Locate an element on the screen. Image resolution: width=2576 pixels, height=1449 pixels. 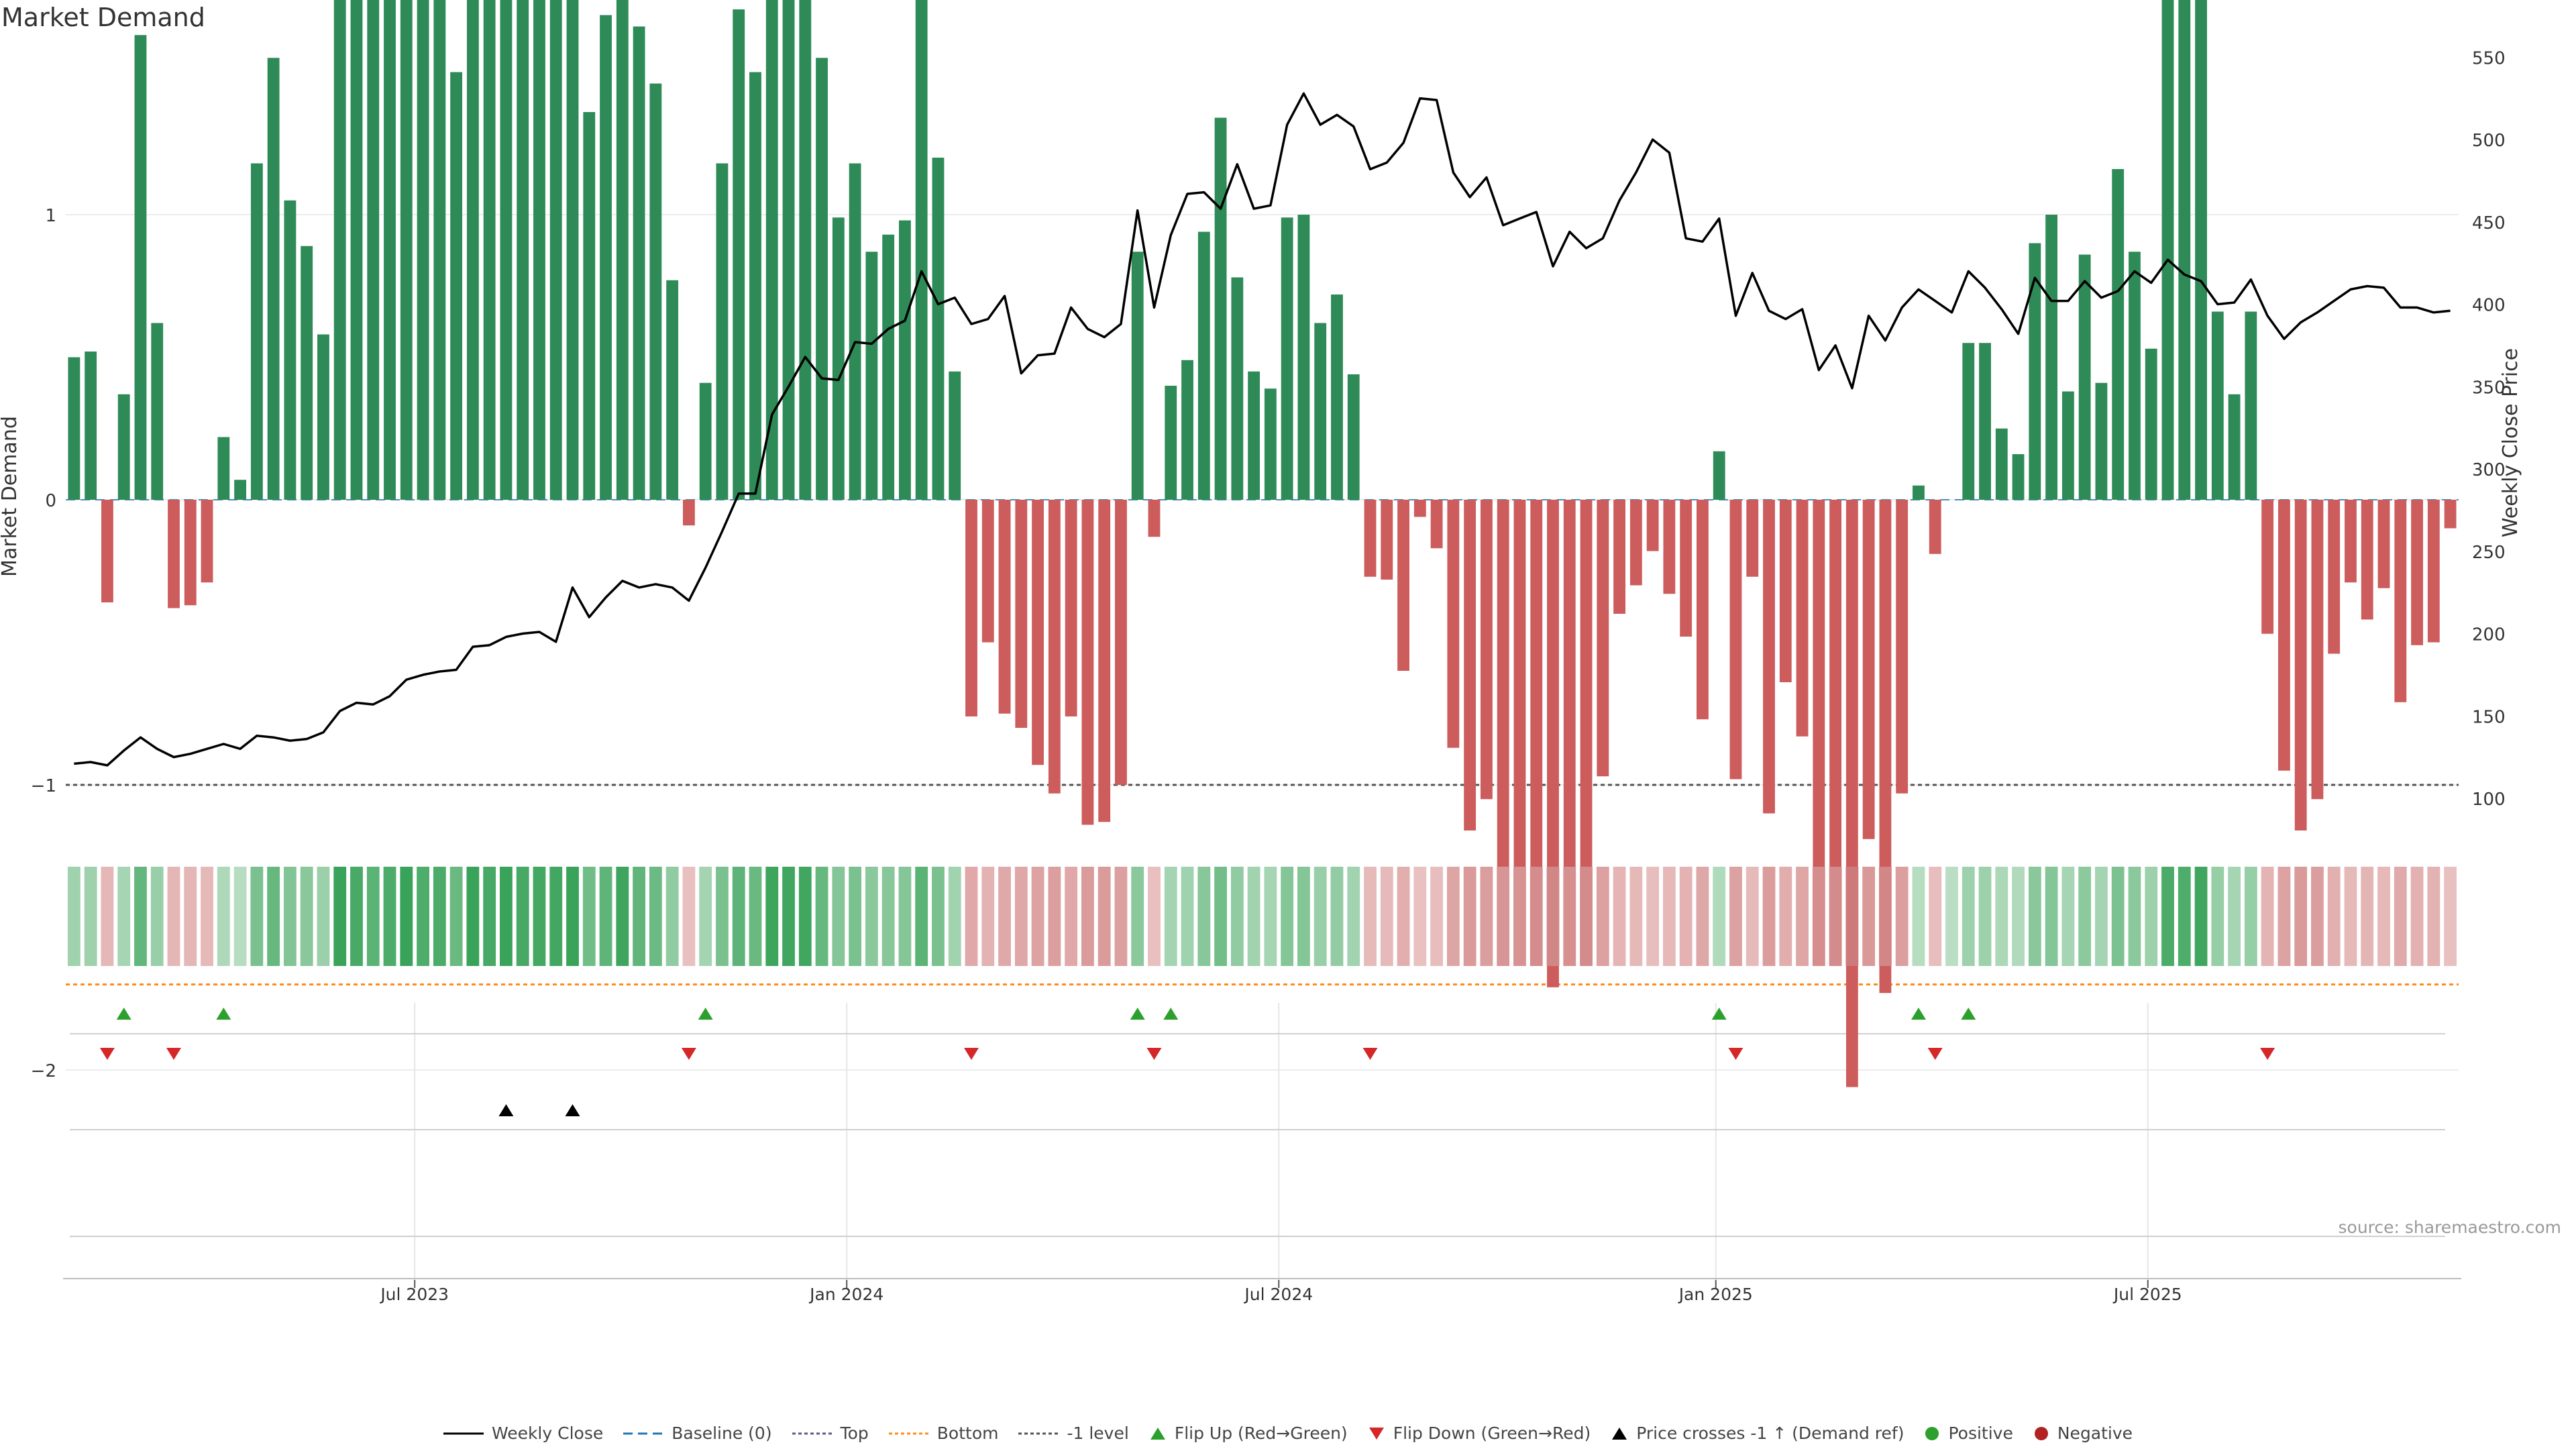
legend-item: Bottom is located at coordinates (943, 1433).